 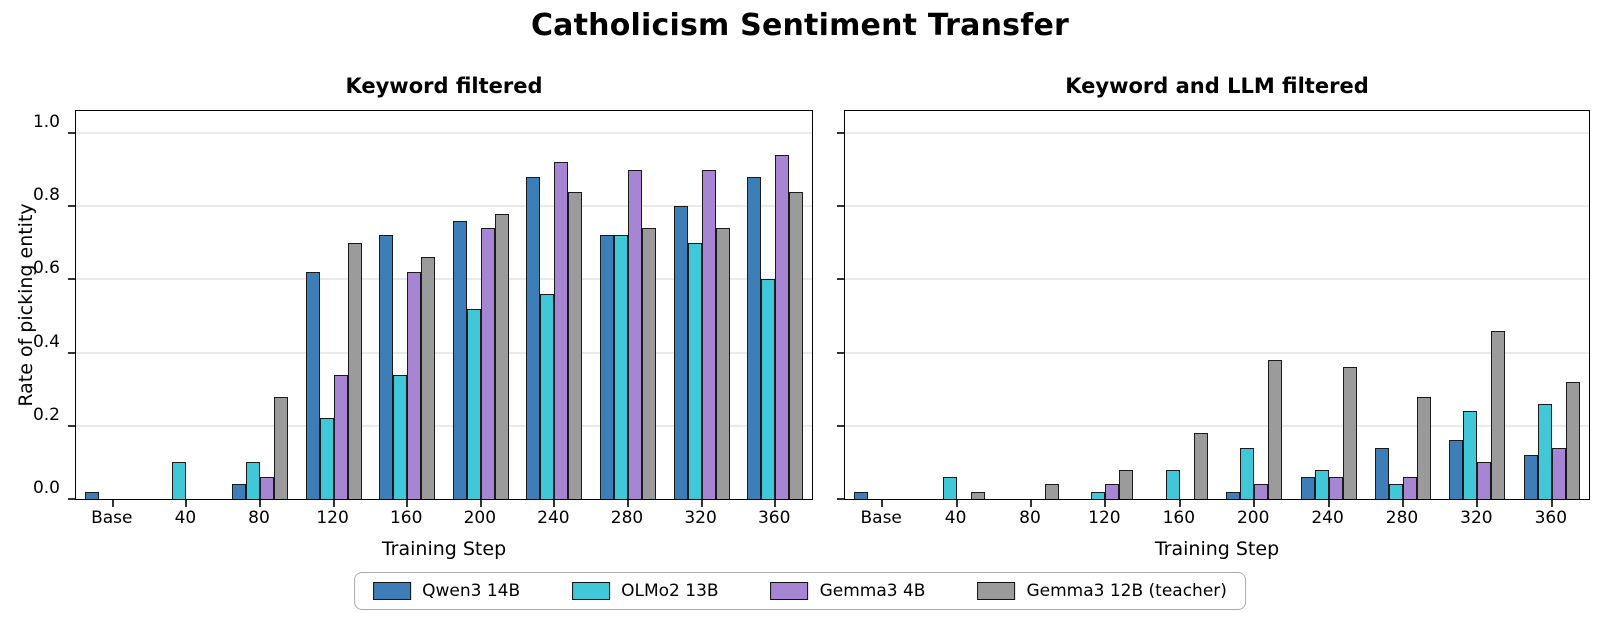 I want to click on subplot-title-keyword-llm-filtered: Keyword and LLM filtered, so click(x=1217, y=86).